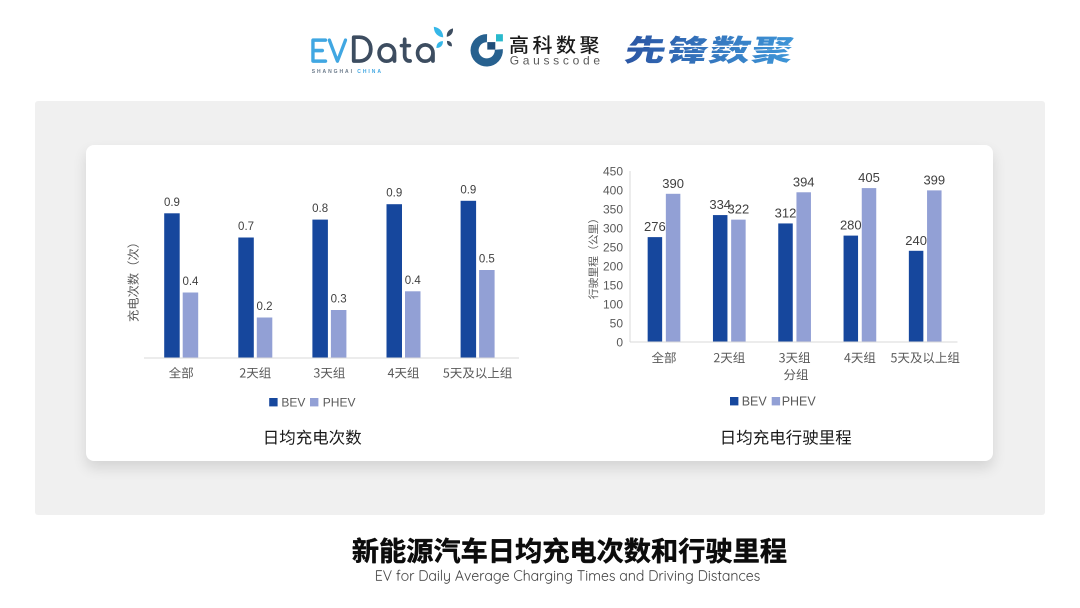 Image resolution: width=1080 pixels, height=608 pixels. Describe the element at coordinates (786, 212) in the screenshot. I see `svg-text: 312` at that location.